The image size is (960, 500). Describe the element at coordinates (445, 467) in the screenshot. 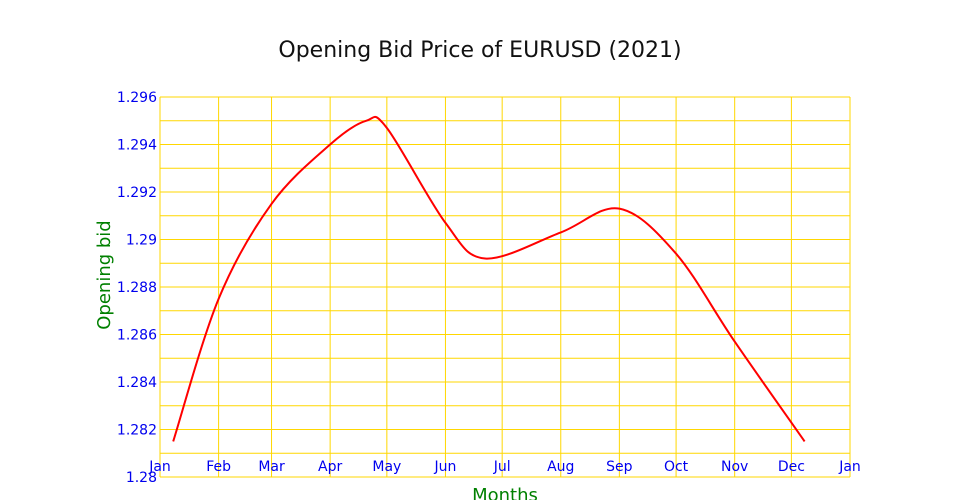

I see `x-tick-label: Jun` at that location.